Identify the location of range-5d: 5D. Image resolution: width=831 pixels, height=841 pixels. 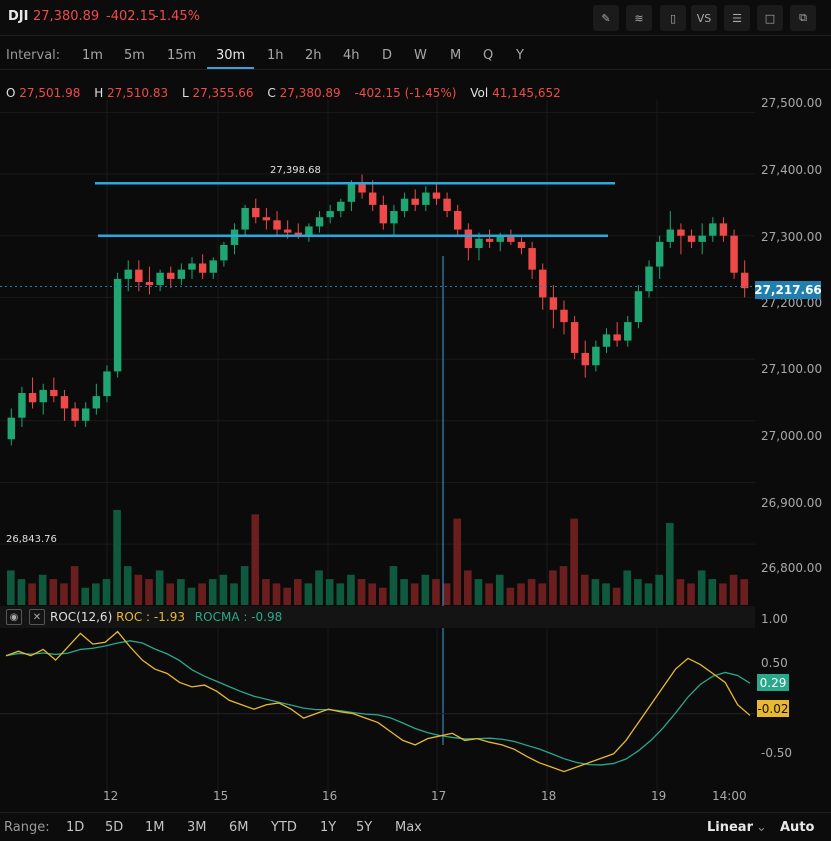
(114, 827).